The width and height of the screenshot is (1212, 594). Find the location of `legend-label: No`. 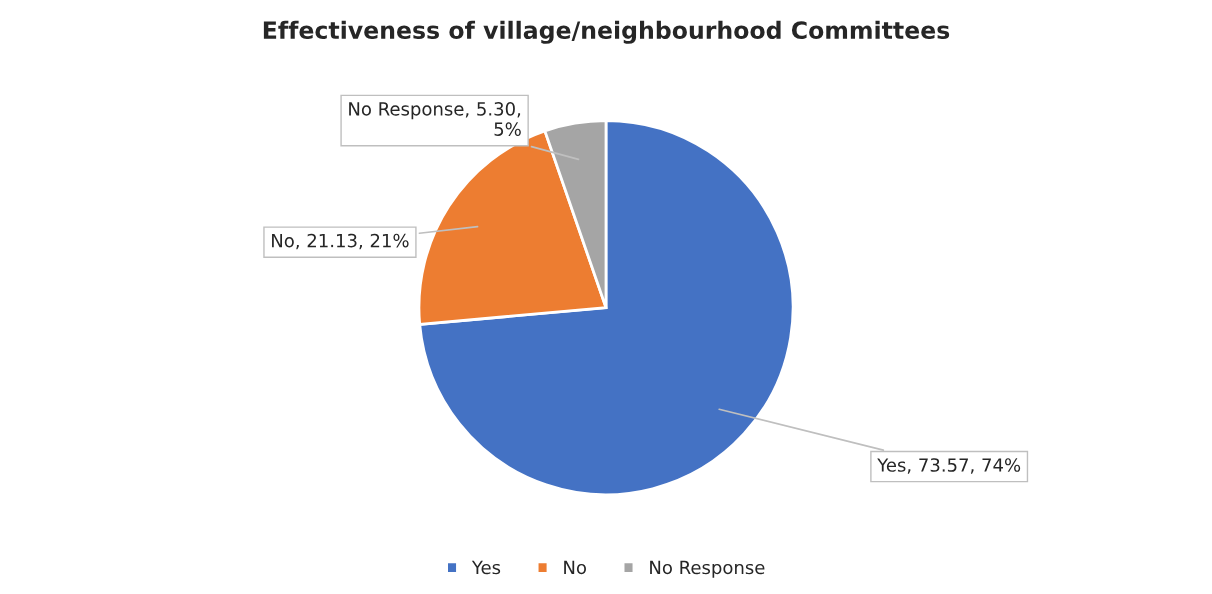

legend-label: No is located at coordinates (575, 567).